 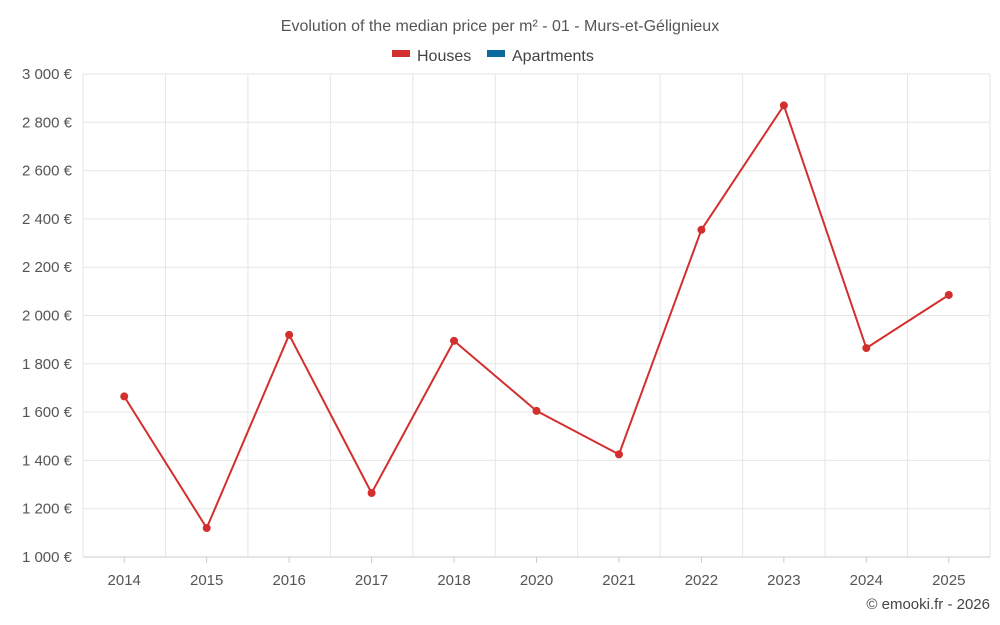 What do you see at coordinates (783, 580) in the screenshot?
I see `x-tick-label: 2023` at bounding box center [783, 580].